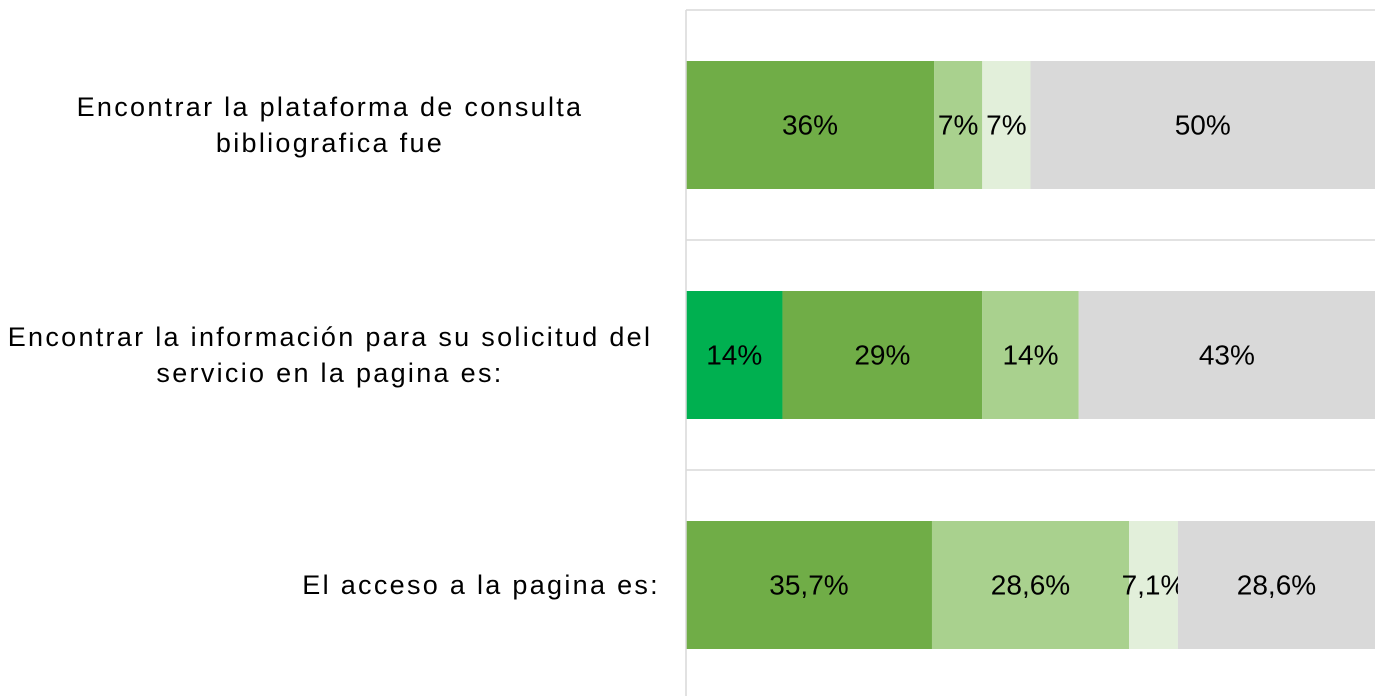 Image resolution: width=1375 pixels, height=700 pixels. What do you see at coordinates (1154, 584) in the screenshot?
I see `data-label: 7,1%` at bounding box center [1154, 584].